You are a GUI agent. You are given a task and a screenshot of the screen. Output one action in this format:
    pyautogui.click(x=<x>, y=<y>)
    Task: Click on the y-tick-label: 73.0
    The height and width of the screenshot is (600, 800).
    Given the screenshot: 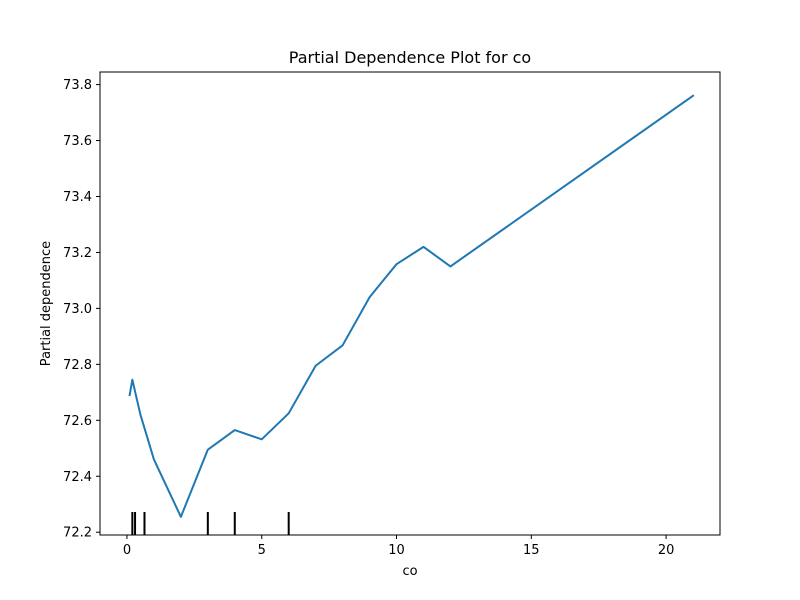 What is the action you would take?
    pyautogui.click(x=77, y=309)
    